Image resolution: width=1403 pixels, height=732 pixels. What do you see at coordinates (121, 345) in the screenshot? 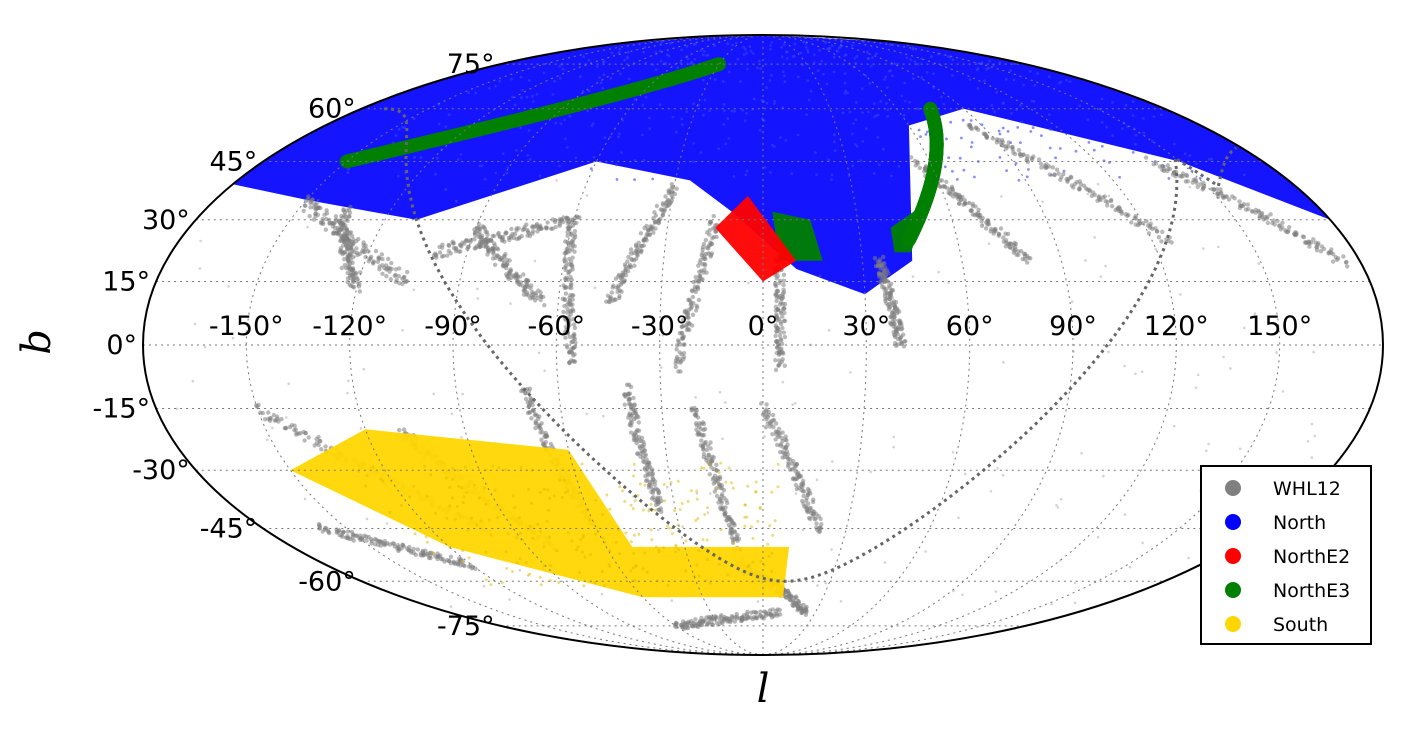
I see `y-tick-label: 0°` at bounding box center [121, 345].